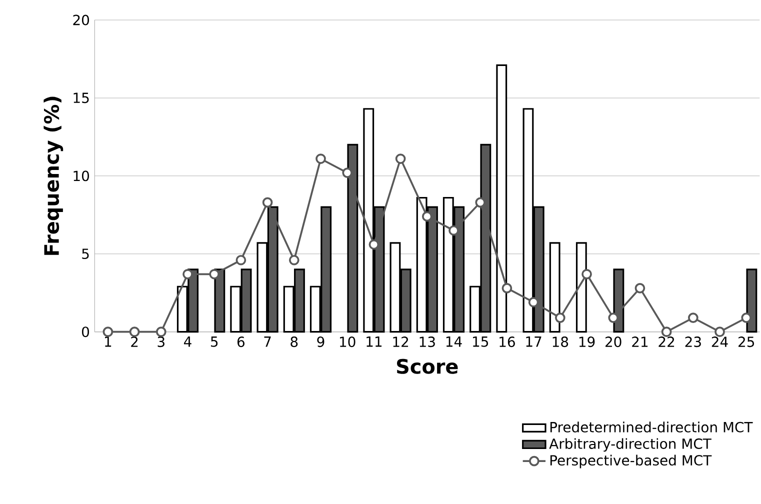  I want to click on x-tick-label: 25, so click(746, 342).